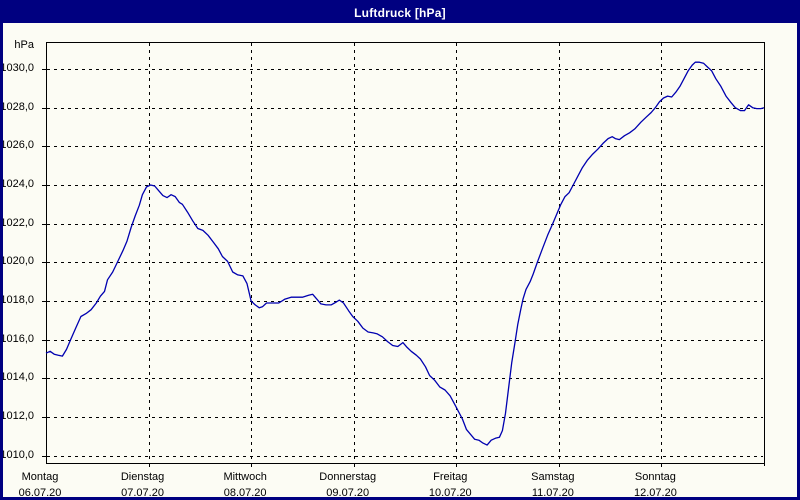 The image size is (800, 500). I want to click on x-day-weekday-label: Donnerstag, so click(348, 477).